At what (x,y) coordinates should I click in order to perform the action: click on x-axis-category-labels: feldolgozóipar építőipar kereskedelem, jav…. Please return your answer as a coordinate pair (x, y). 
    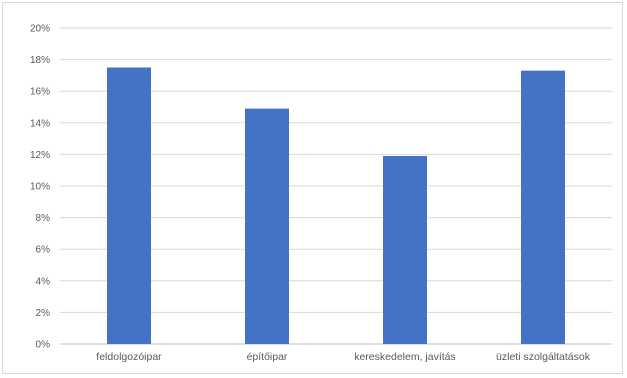
    Looking at the image, I should click on (343, 357).